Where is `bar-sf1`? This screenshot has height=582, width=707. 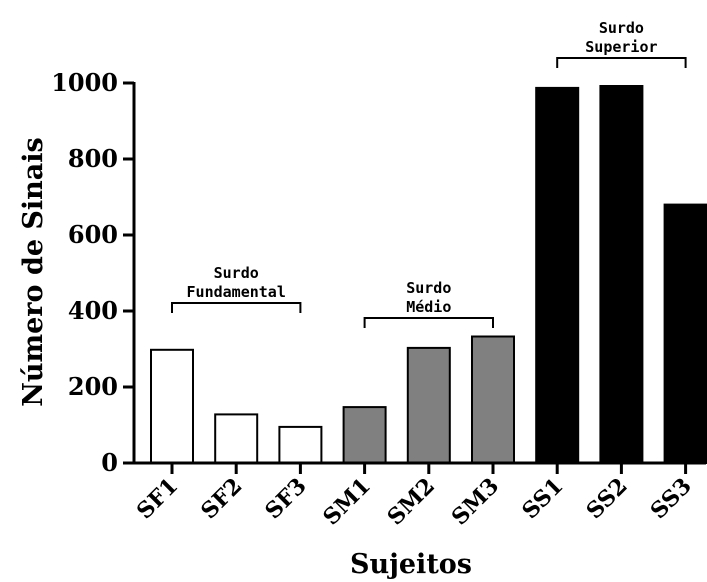 bar-sf1 is located at coordinates (172, 406).